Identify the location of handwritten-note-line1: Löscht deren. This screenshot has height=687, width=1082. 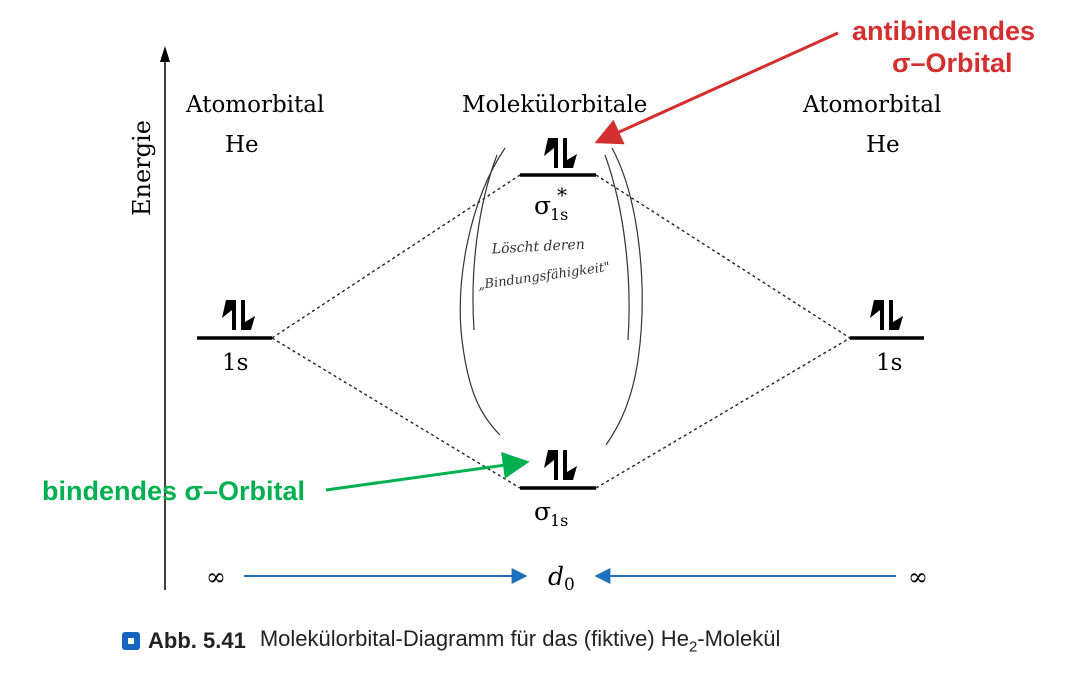
(537, 247).